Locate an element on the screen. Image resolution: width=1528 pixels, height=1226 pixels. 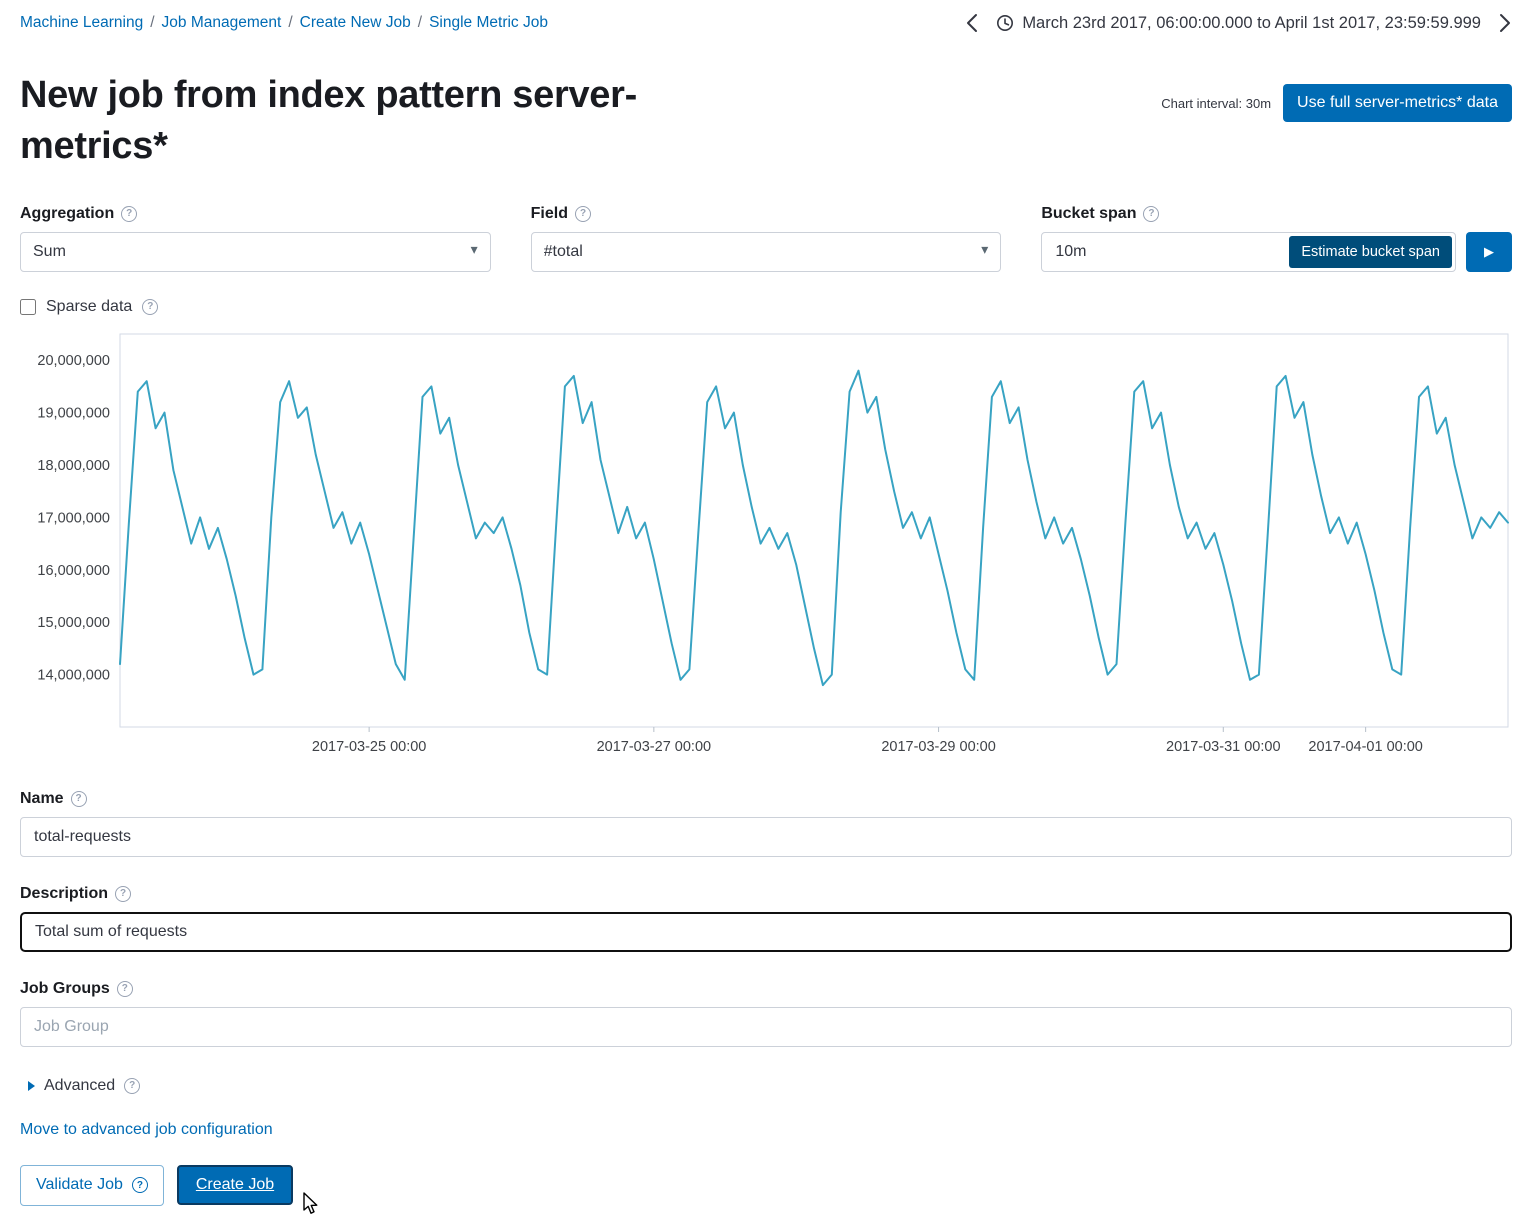
y-axis-label: 16,000,000 is located at coordinates (73, 570).